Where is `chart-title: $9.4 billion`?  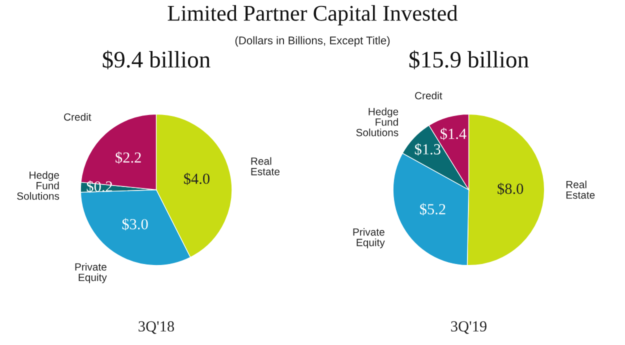
chart-title: $9.4 billion is located at coordinates (156, 60).